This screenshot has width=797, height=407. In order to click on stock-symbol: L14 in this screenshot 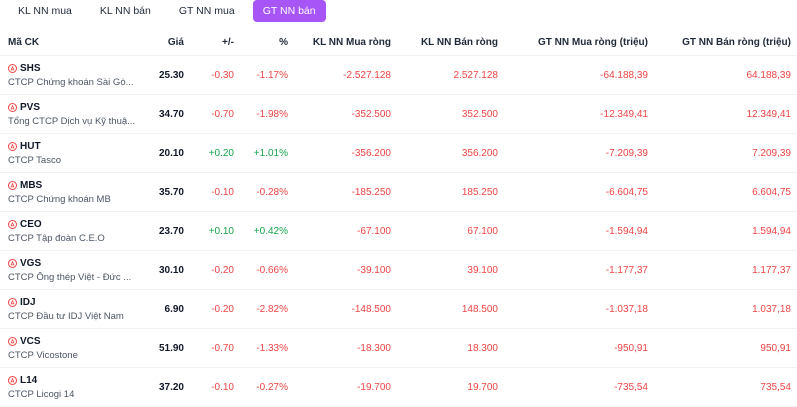, I will do `click(29, 380)`.